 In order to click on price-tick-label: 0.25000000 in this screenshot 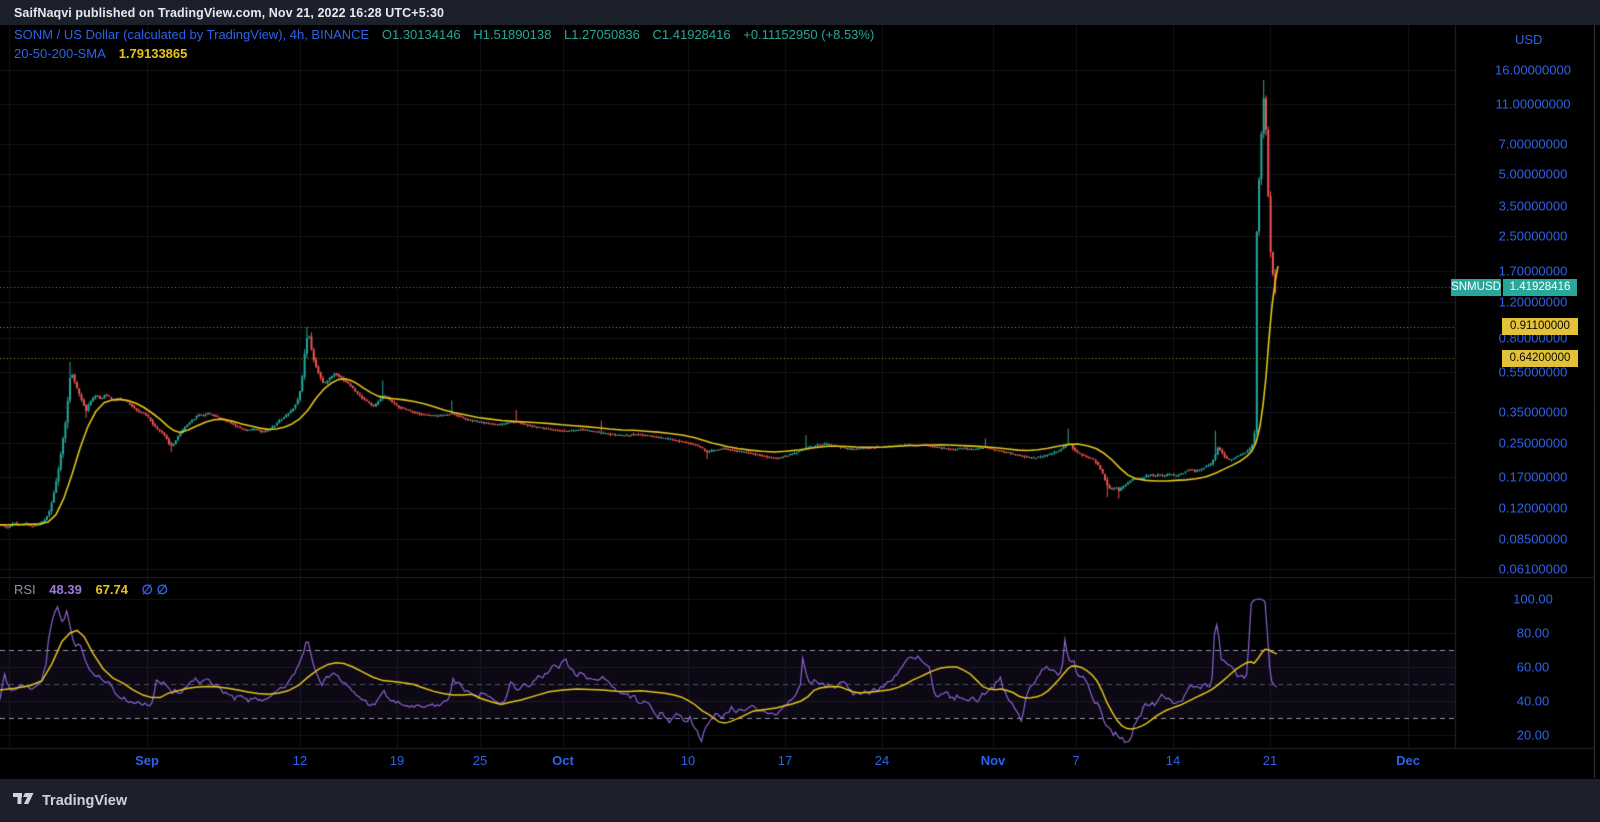, I will do `click(1533, 443)`.